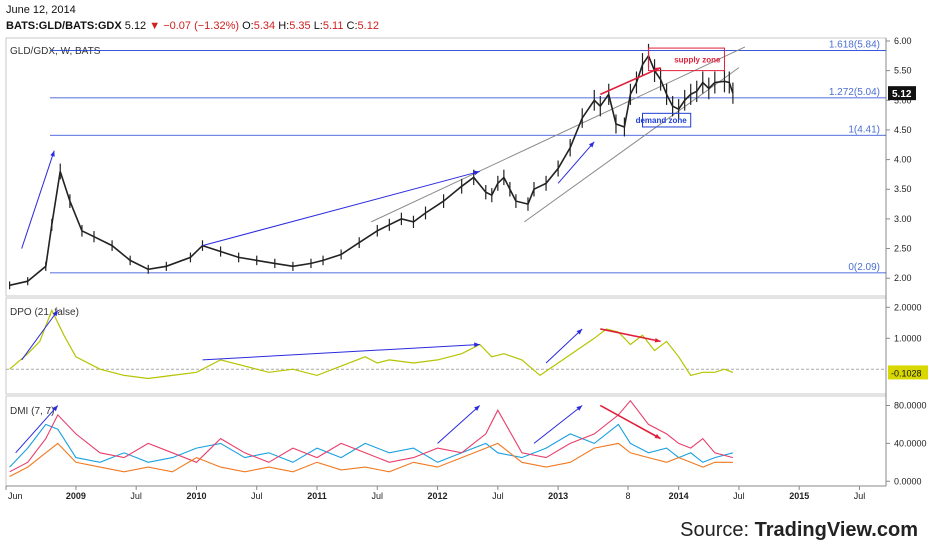 Image resolution: width=932 pixels, height=555 pixels. What do you see at coordinates (333, 26) in the screenshot?
I see `low-value: 5.11` at bounding box center [333, 26].